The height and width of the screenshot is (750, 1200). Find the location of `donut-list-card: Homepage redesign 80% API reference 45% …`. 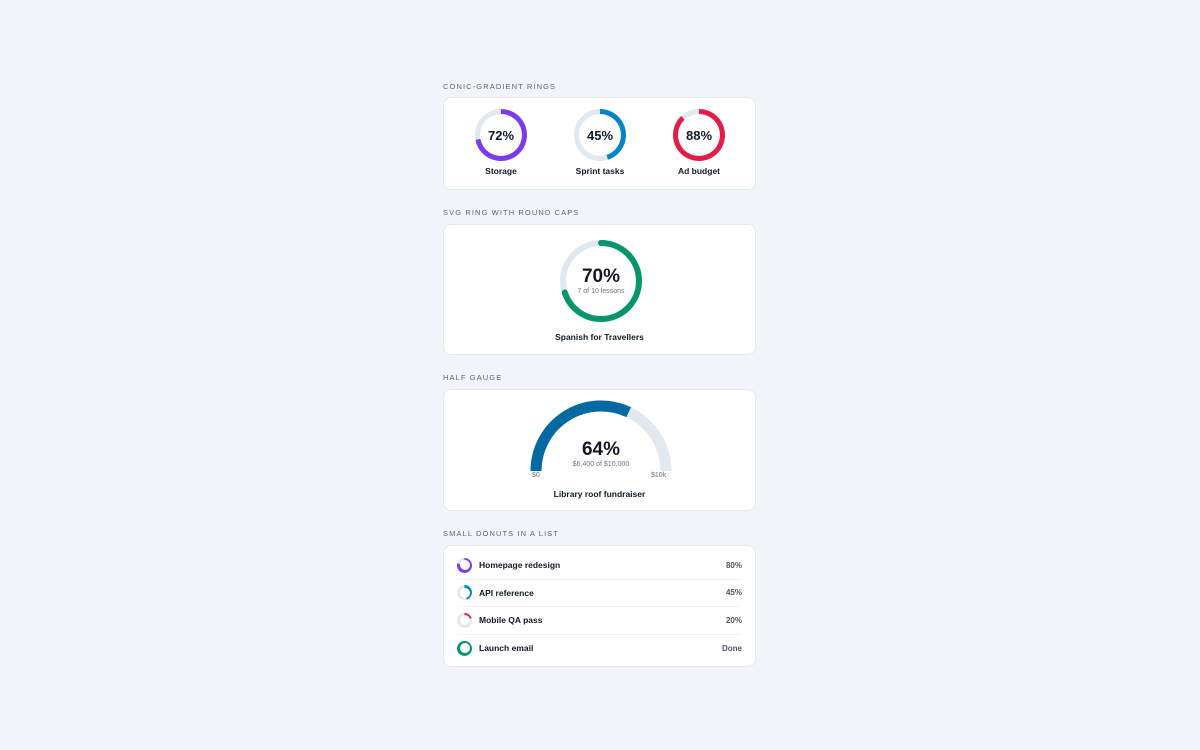

donut-list-card: Homepage redesign 80% API reference 45% … is located at coordinates (599, 606).